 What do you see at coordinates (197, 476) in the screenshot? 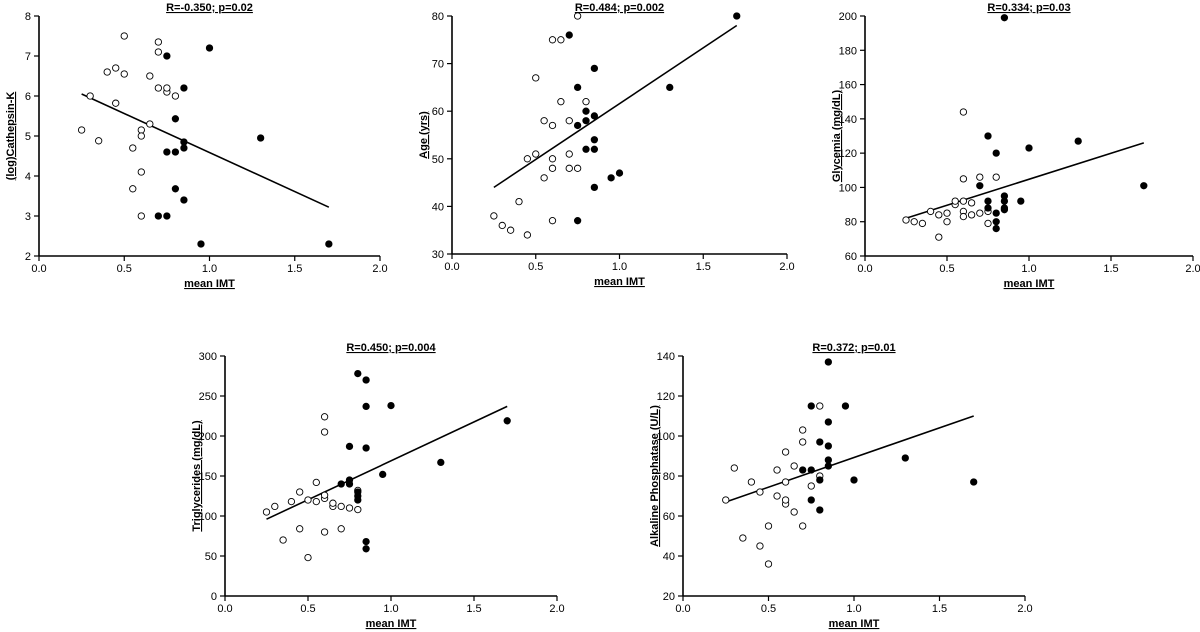
I see `y-axis-title: Triglycerides (mg/dL)` at bounding box center [197, 476].